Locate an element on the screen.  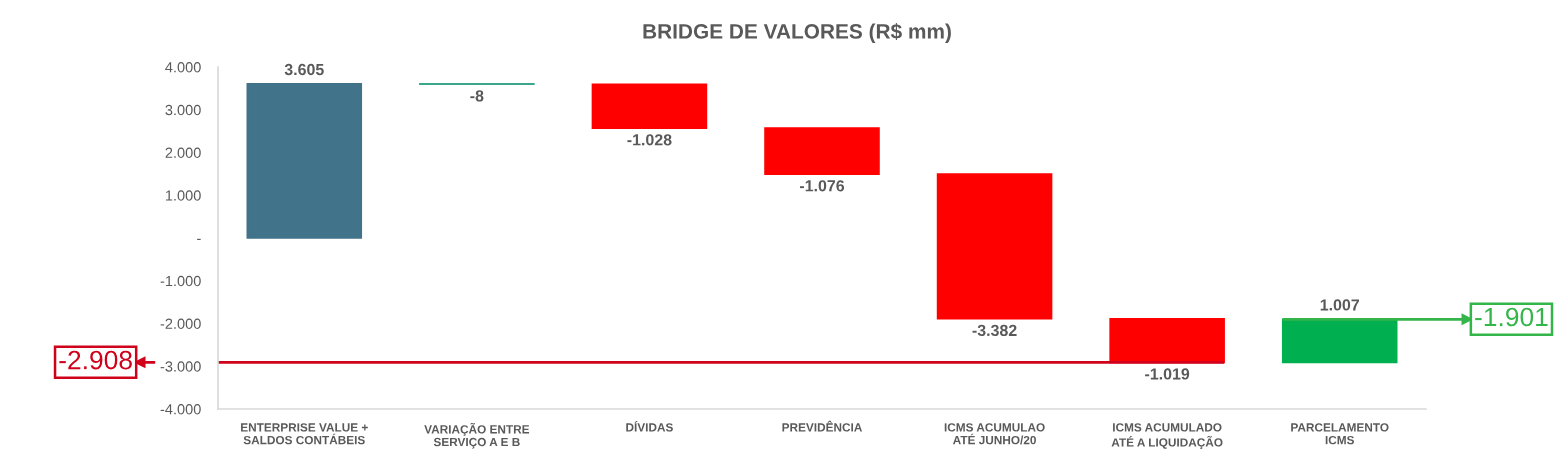
y-tick-label: -4.000 is located at coordinates (180, 409).